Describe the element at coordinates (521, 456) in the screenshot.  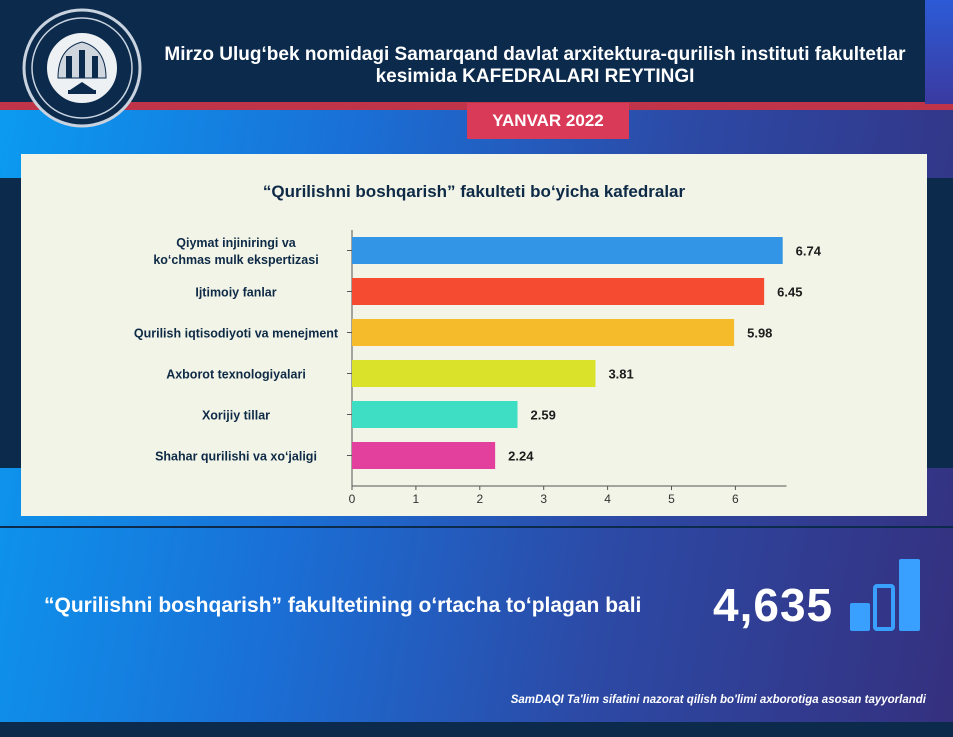
I see `bar-value-label: 2.24` at that location.